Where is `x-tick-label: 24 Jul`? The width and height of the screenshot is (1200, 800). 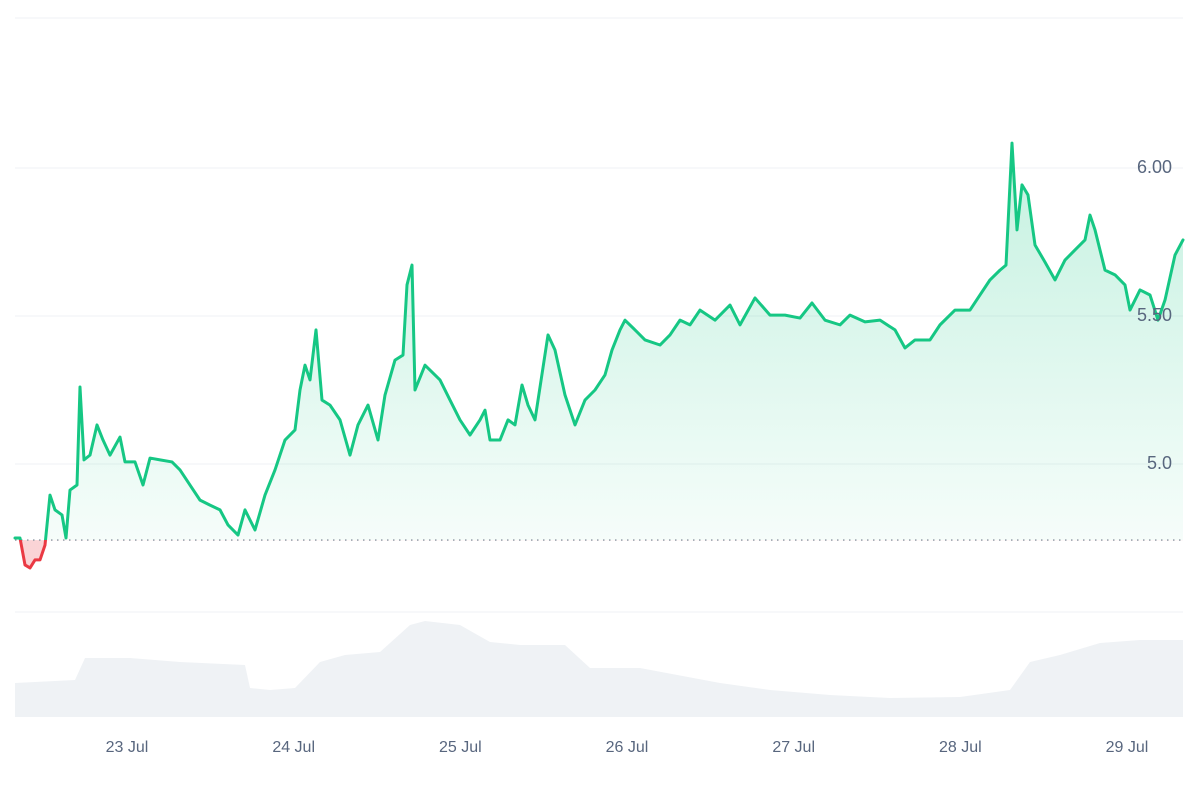 x-tick-label: 24 Jul is located at coordinates (293, 747).